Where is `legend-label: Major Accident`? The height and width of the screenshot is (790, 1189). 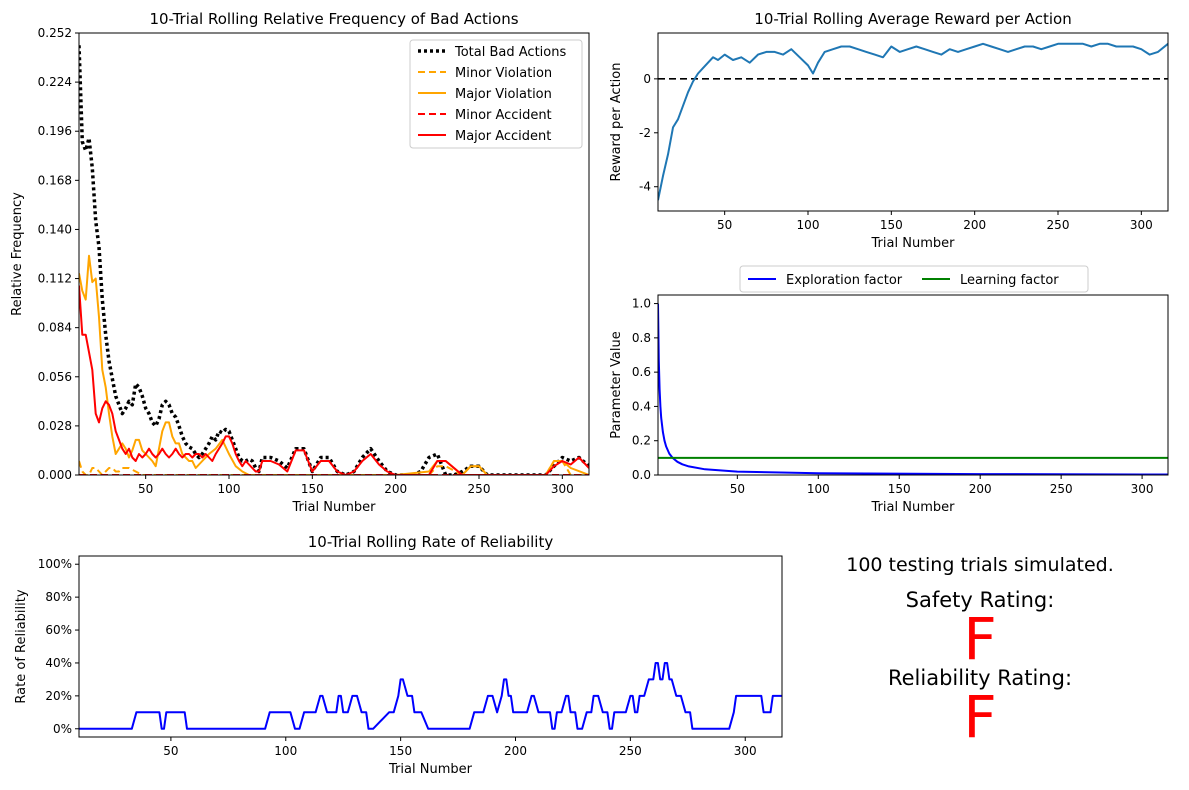 legend-label: Major Accident is located at coordinates (503, 136).